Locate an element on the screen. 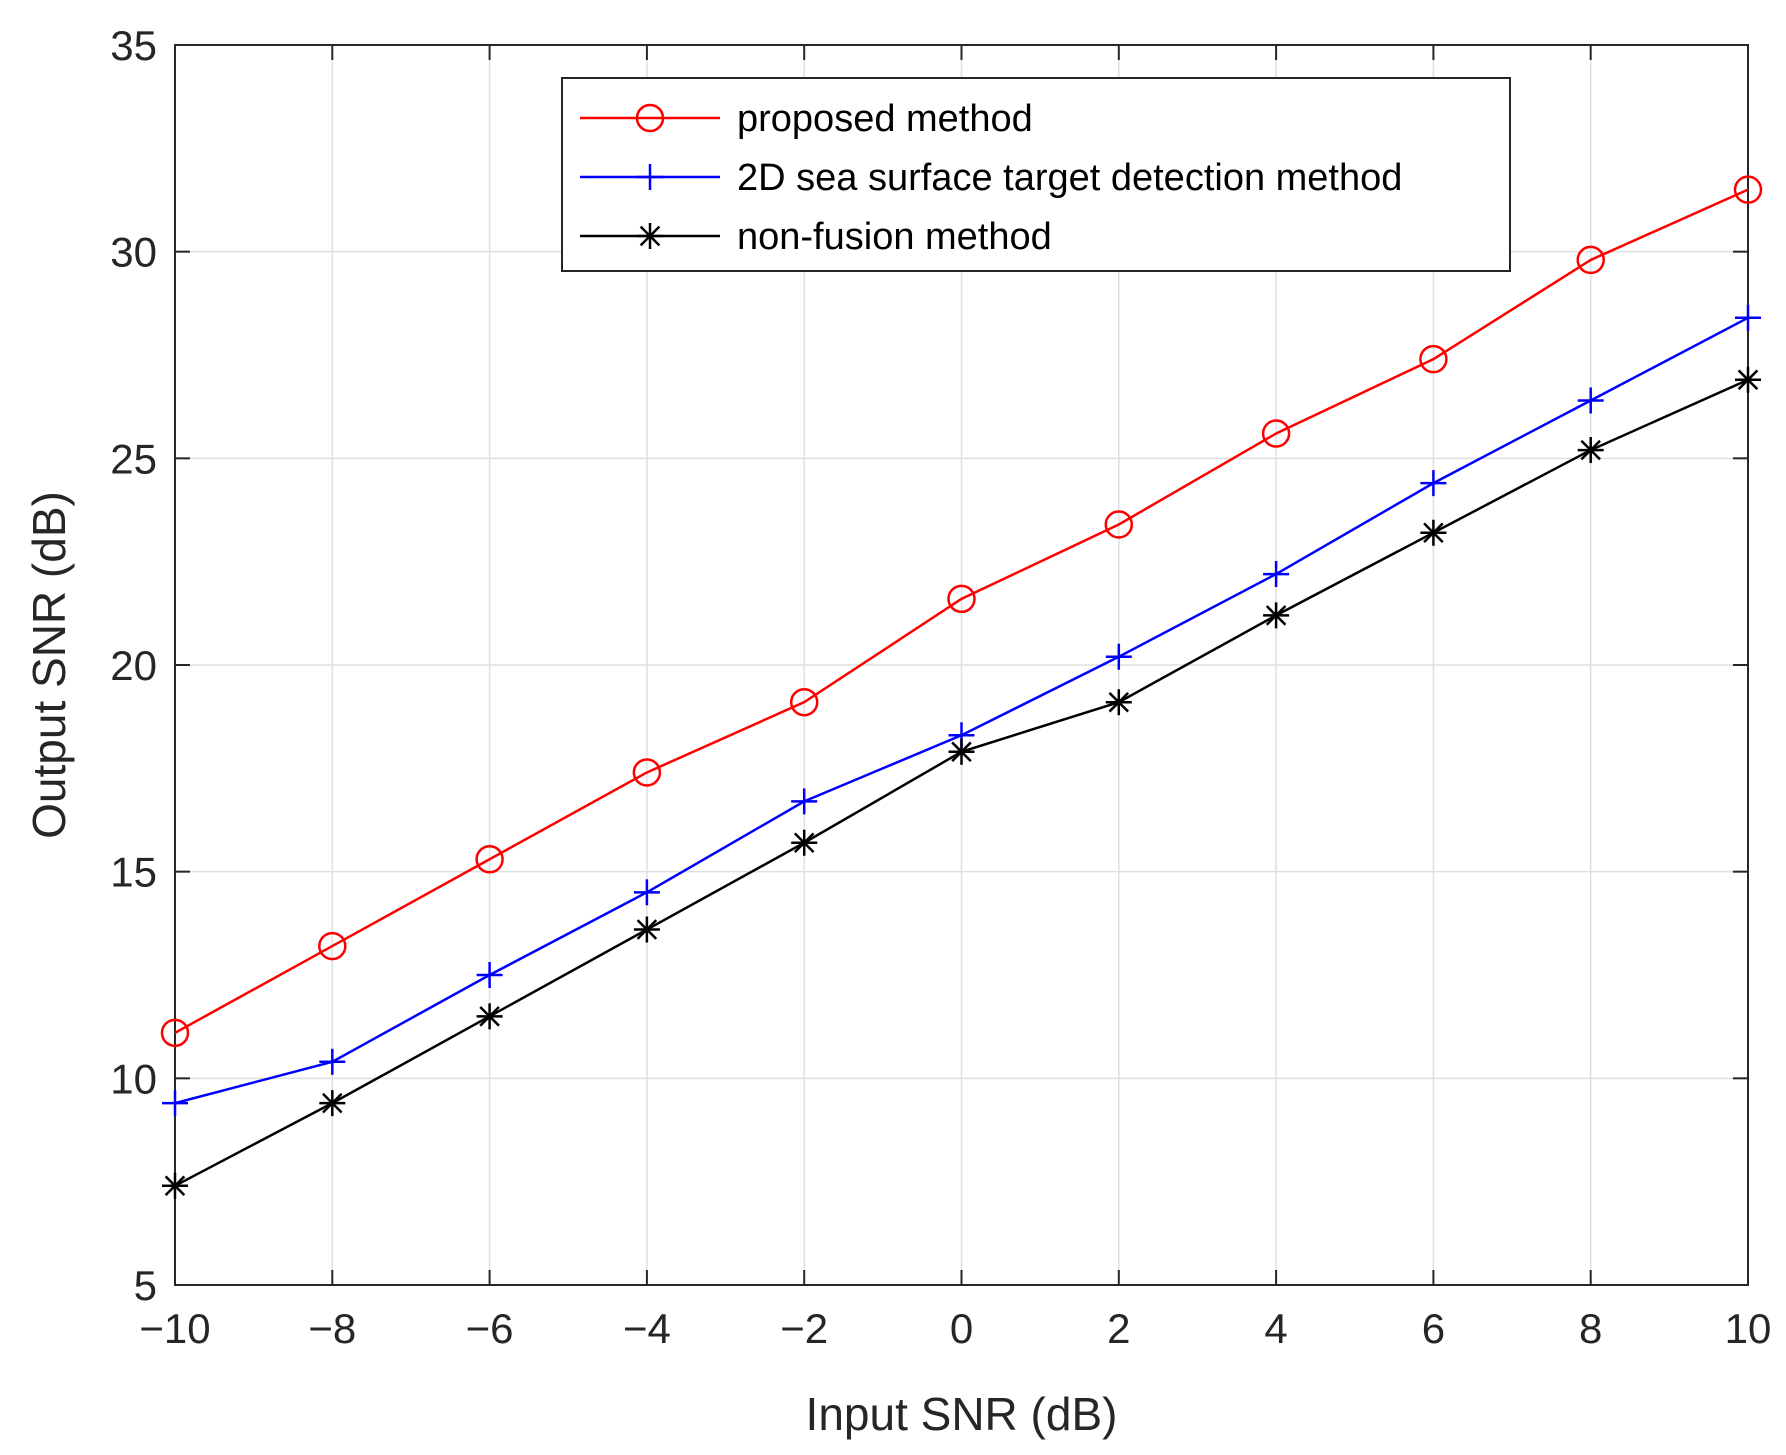  x-axis-title: Input SNR (dB) is located at coordinates (962, 1414).